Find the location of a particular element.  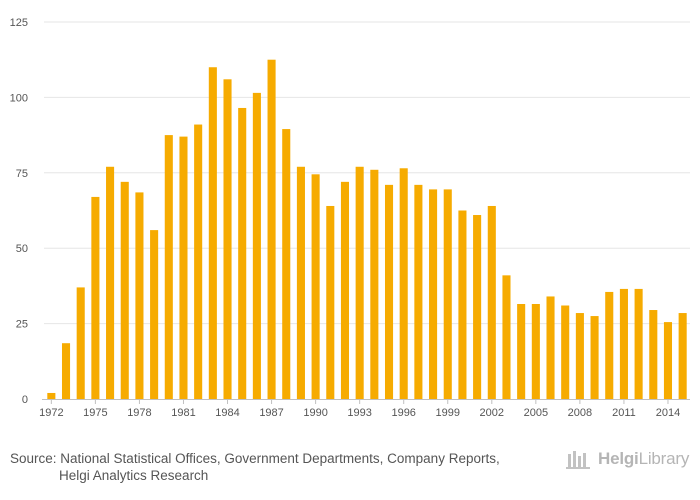

bar-2014 is located at coordinates (668, 360).